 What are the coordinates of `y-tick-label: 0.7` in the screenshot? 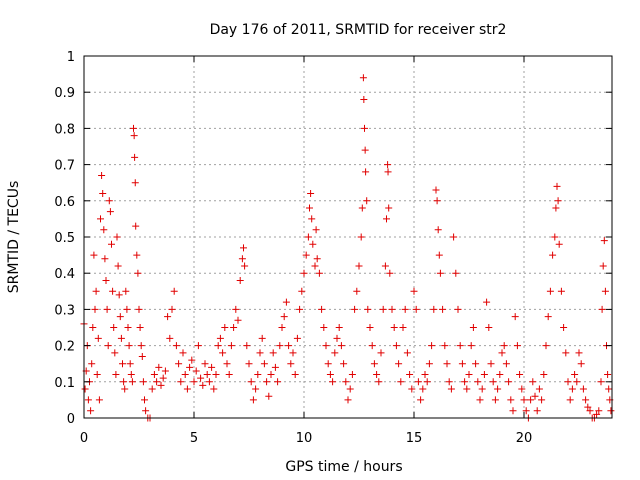 It's located at (64, 166).